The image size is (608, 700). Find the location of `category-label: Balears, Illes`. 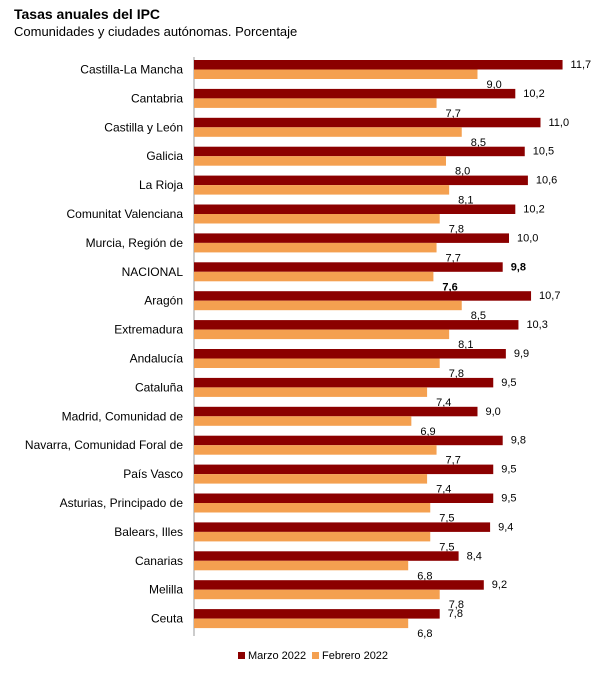

category-label: Balears, Illes is located at coordinates (148, 532).